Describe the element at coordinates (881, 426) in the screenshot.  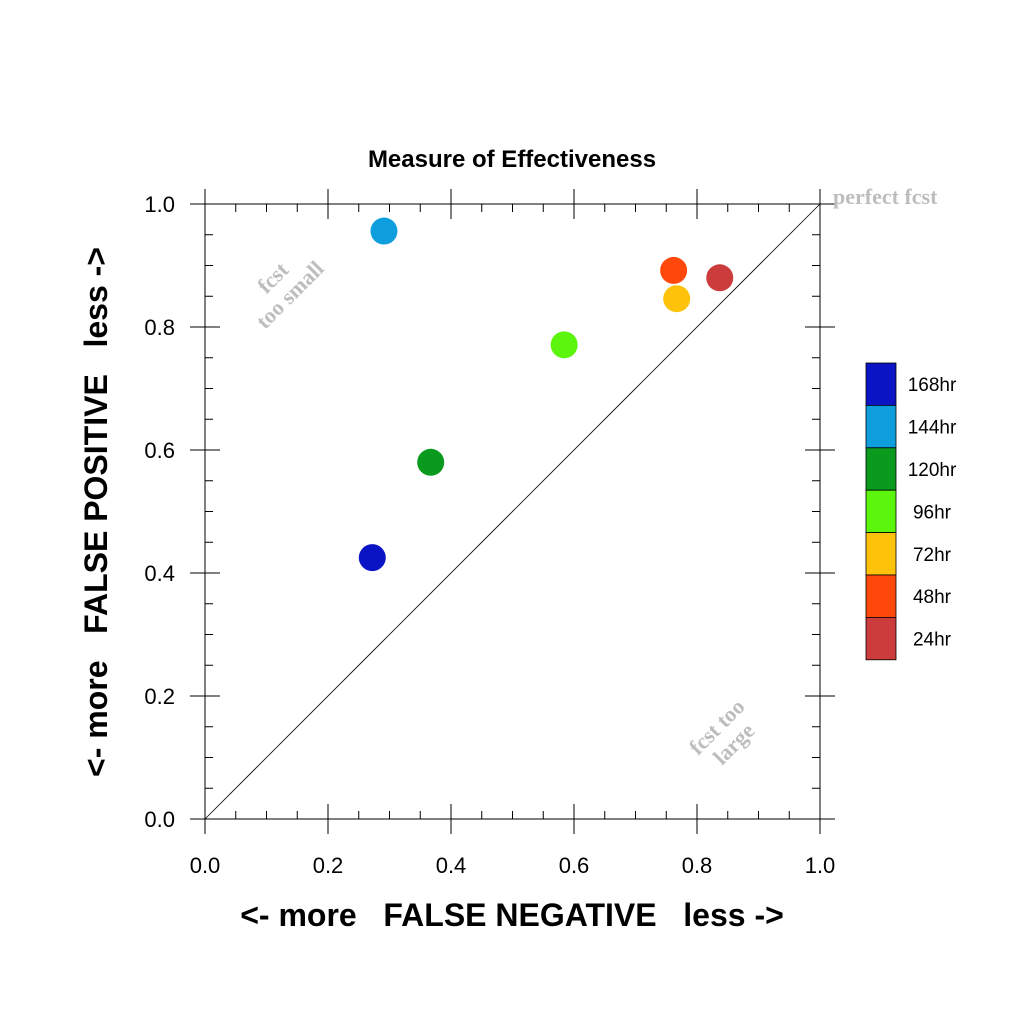
I see `legend-swatch-144hr` at that location.